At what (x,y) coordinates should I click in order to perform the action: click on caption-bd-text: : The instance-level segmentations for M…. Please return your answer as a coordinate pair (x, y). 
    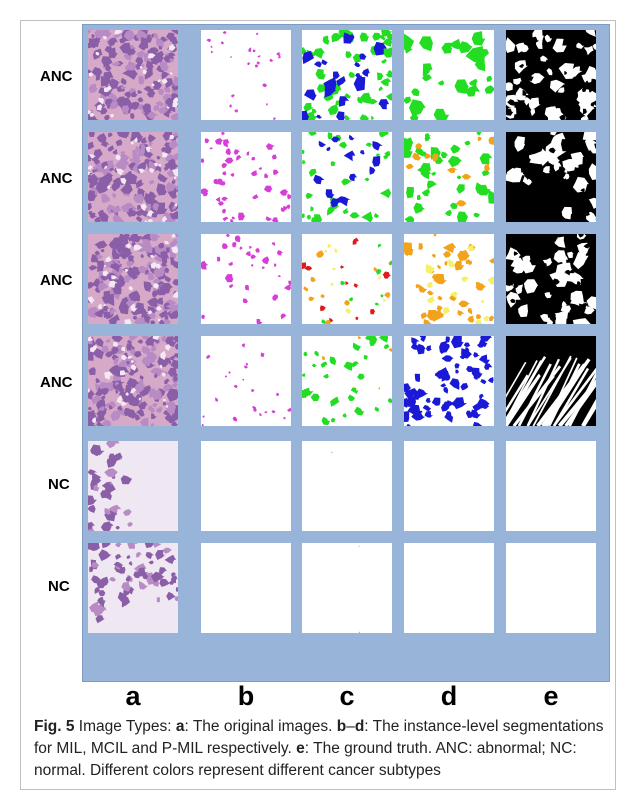
    Looking at the image, I should click on (319, 737).